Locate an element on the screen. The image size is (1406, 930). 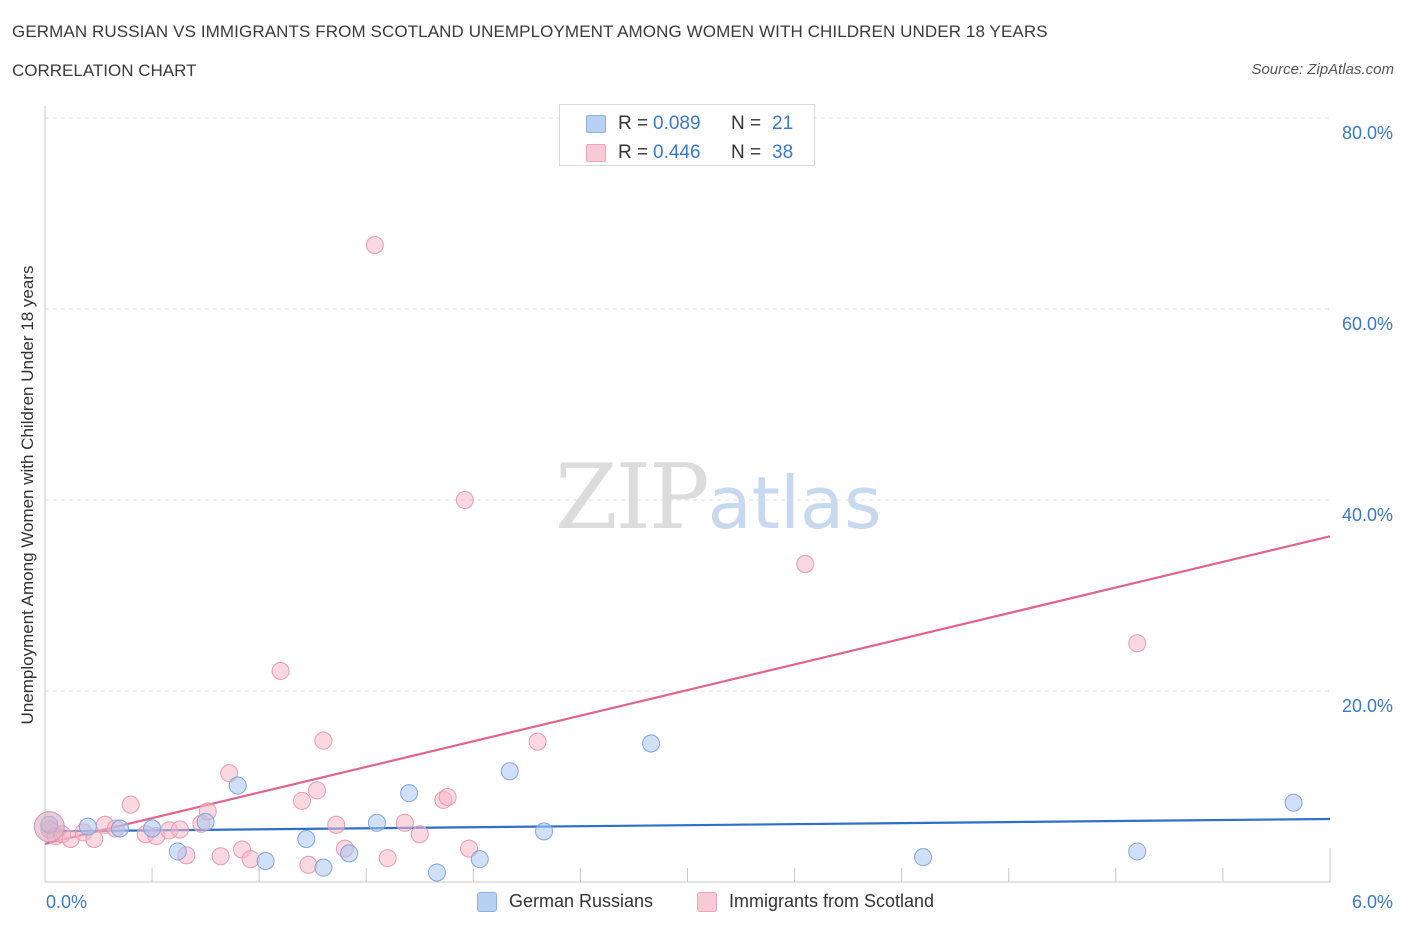
source-credit: Source: ZipAtlas.com is located at coordinates (1322, 69).